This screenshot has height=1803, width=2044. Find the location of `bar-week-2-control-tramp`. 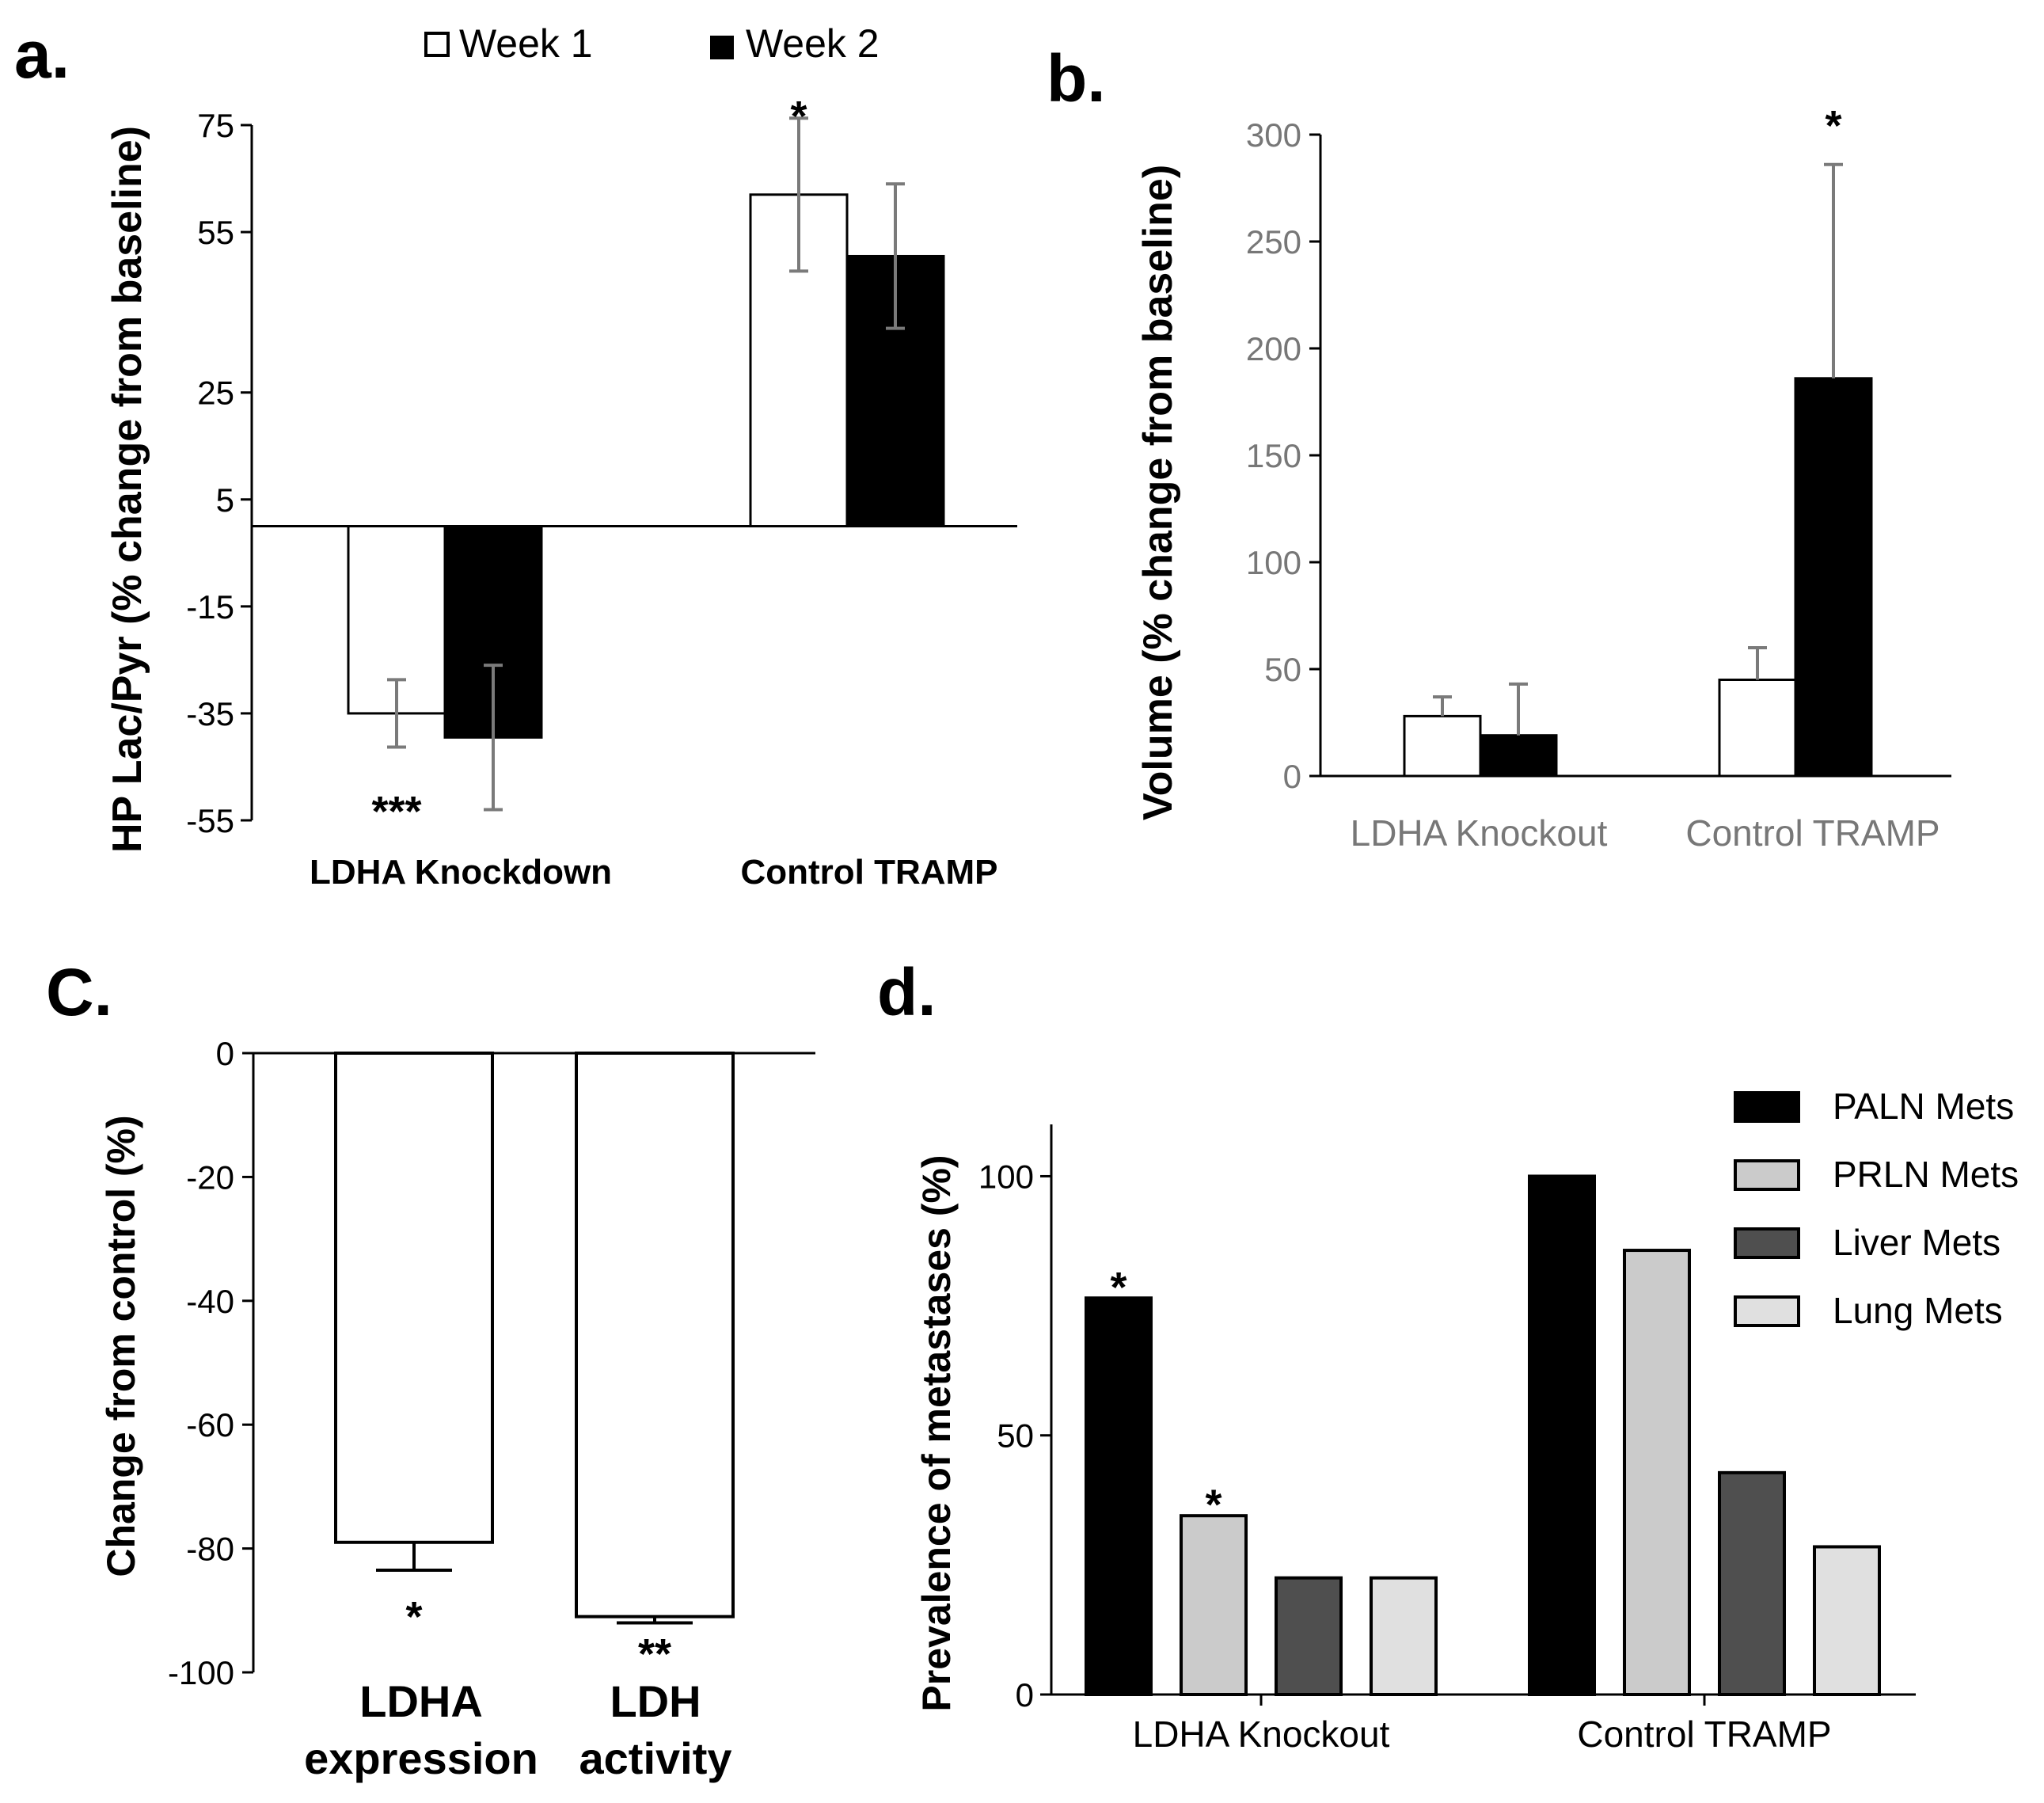

bar-week-2-control-tramp is located at coordinates (1833, 578).